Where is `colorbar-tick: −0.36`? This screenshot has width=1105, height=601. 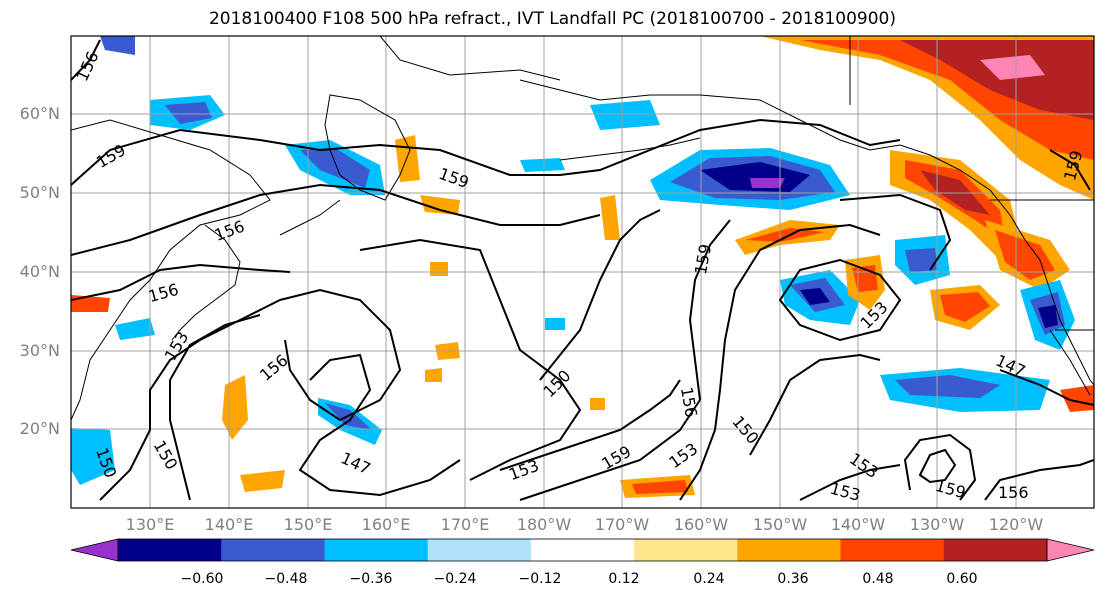
colorbar-tick: −0.36 is located at coordinates (371, 579).